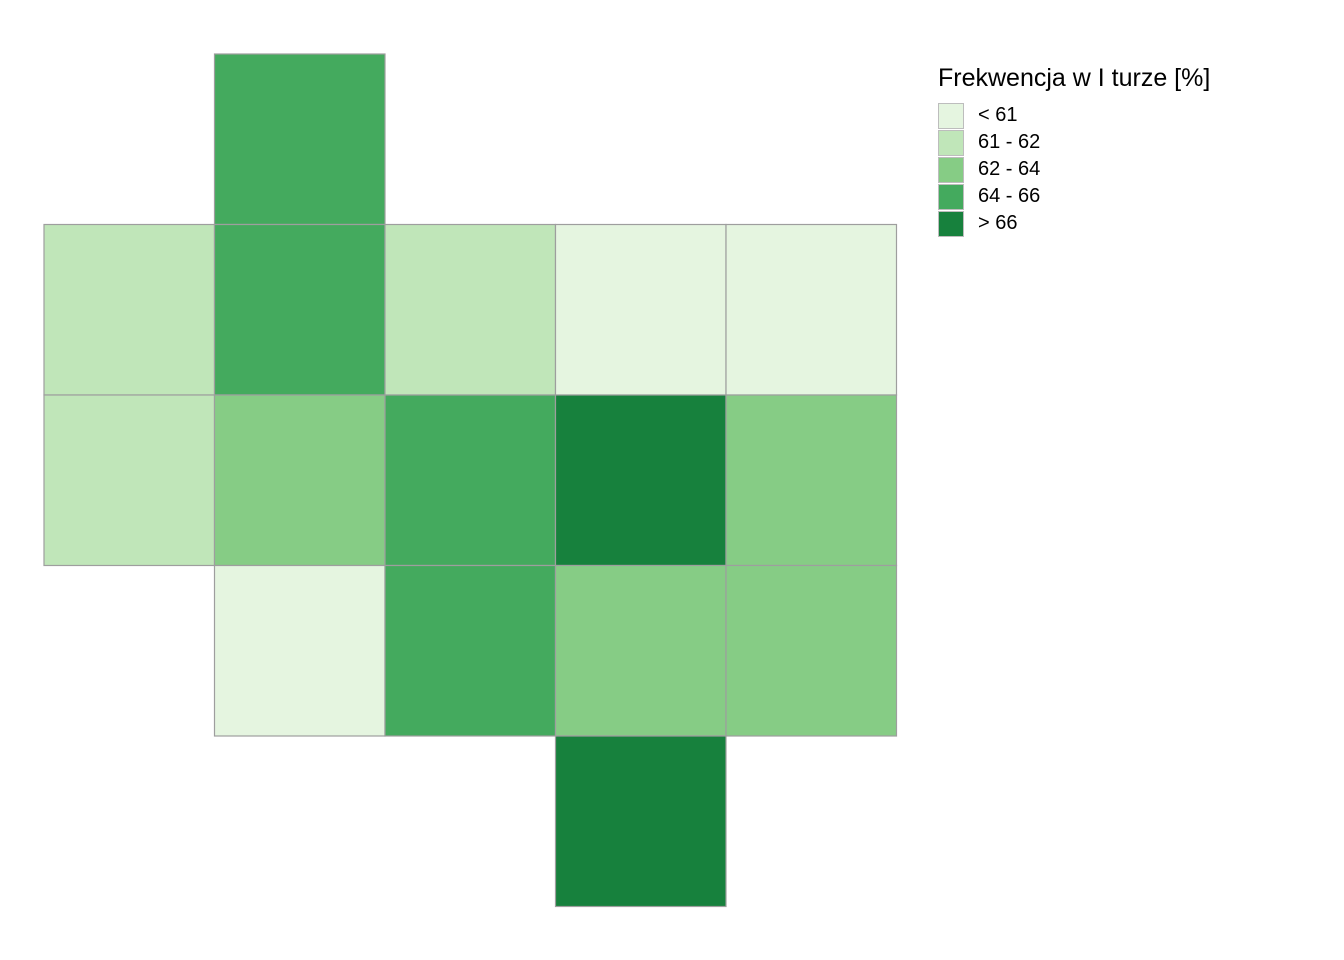  I want to click on legend-label: < 61, so click(998, 115).